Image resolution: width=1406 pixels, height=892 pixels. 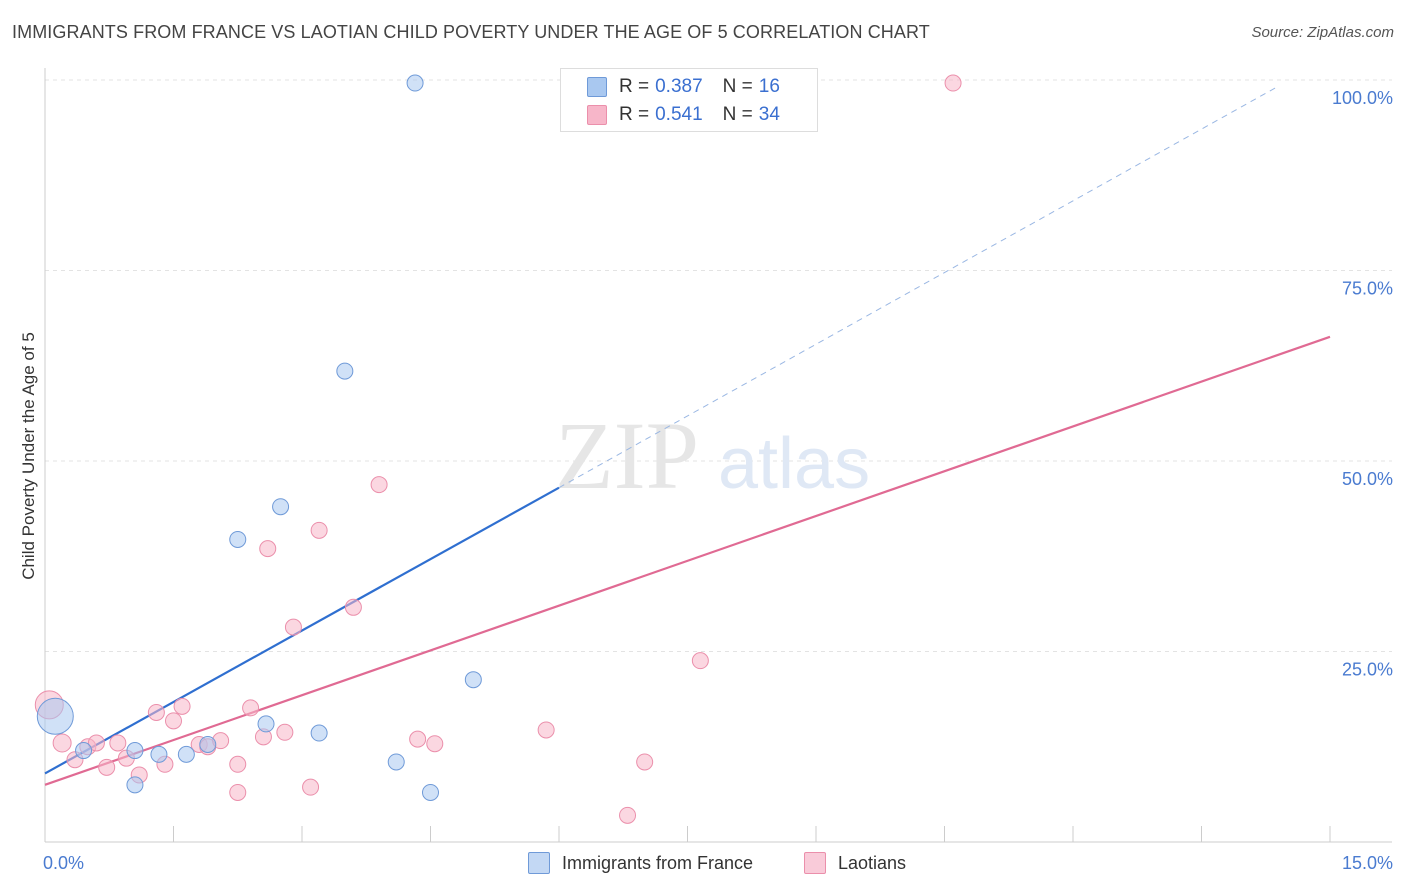 What do you see at coordinates (539, 863) in the screenshot?
I see `bottom-legend-swatch-france` at bounding box center [539, 863].